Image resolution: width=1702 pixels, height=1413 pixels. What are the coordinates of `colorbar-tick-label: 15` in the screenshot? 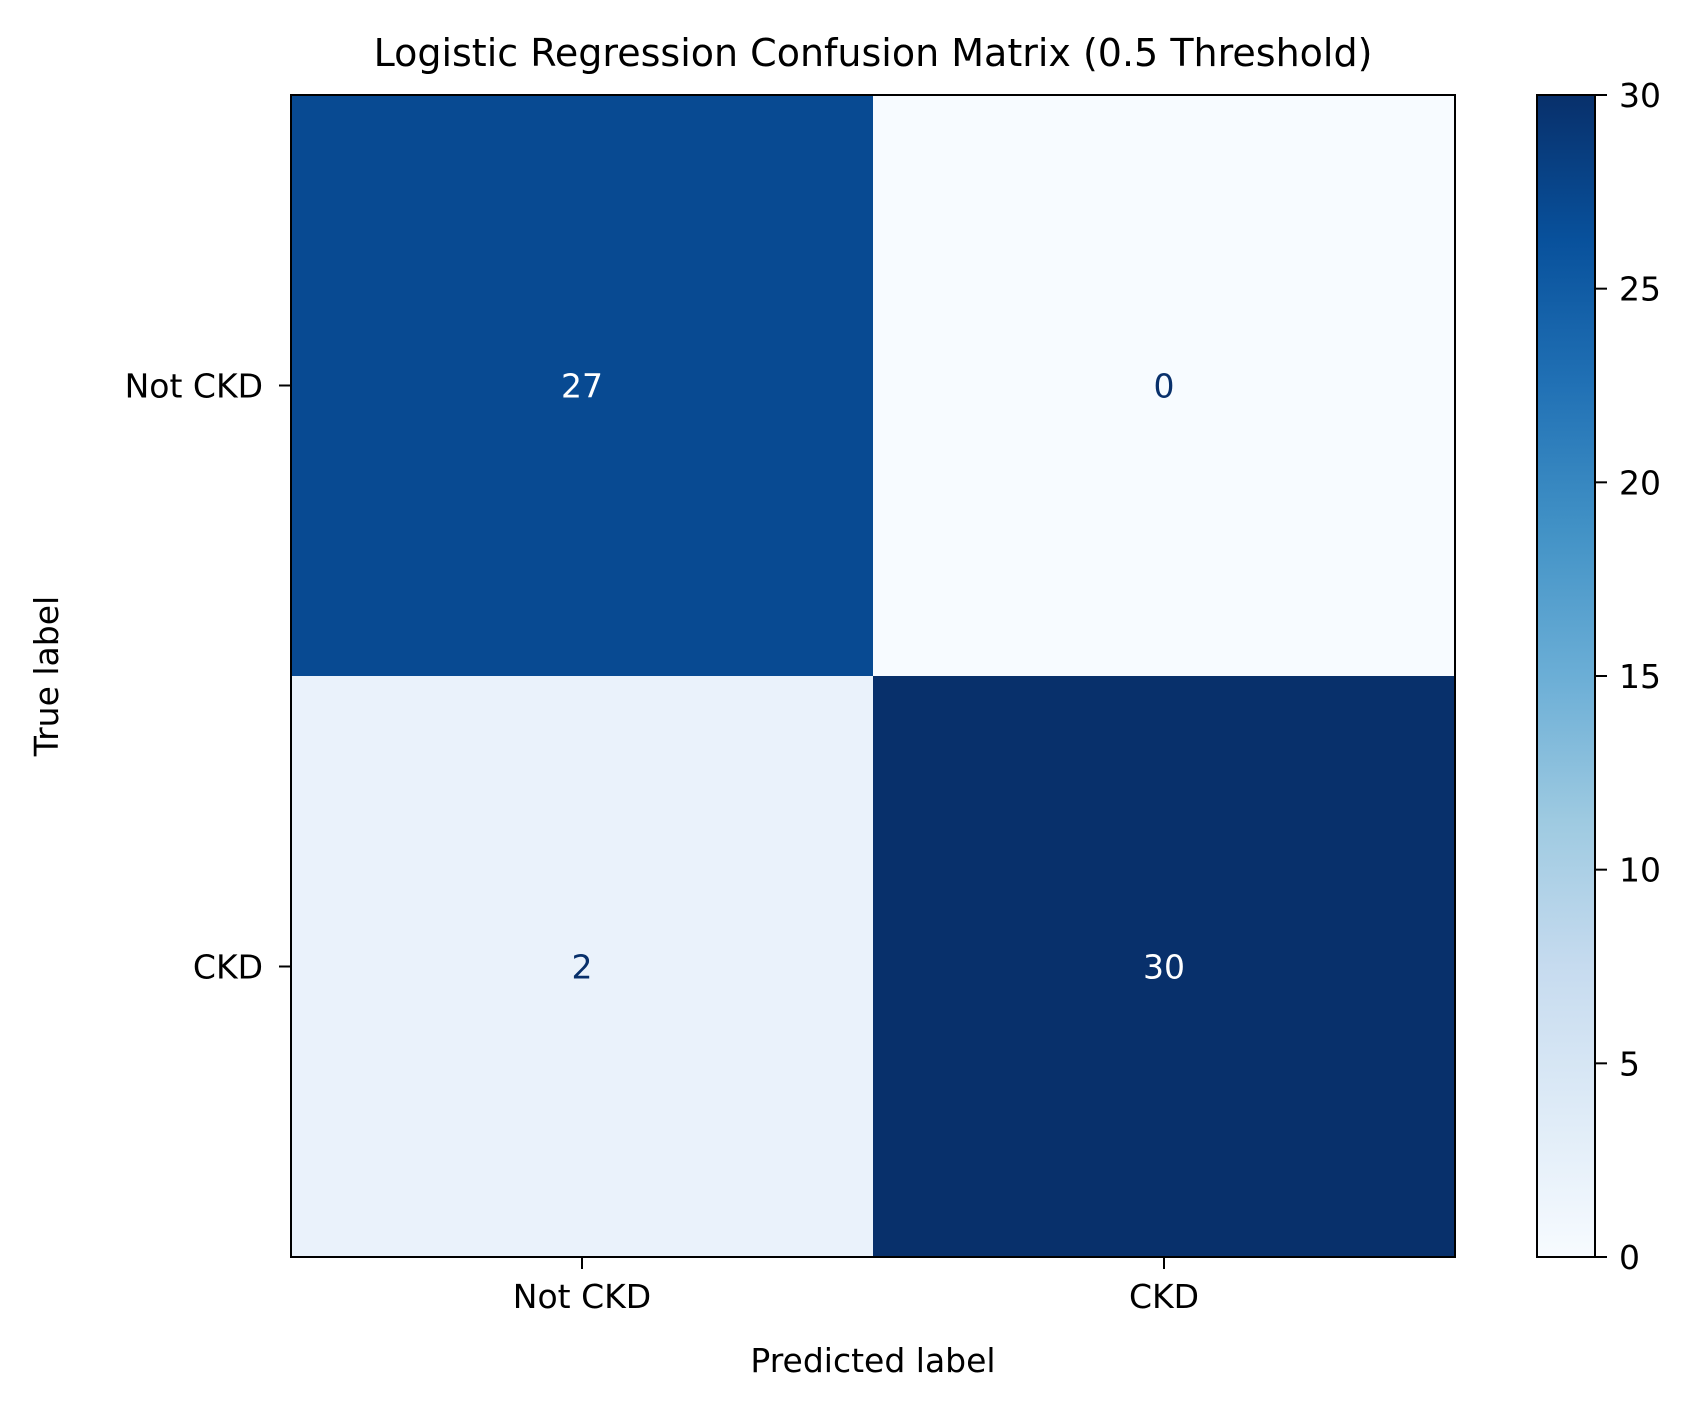 It's located at (1640, 676).